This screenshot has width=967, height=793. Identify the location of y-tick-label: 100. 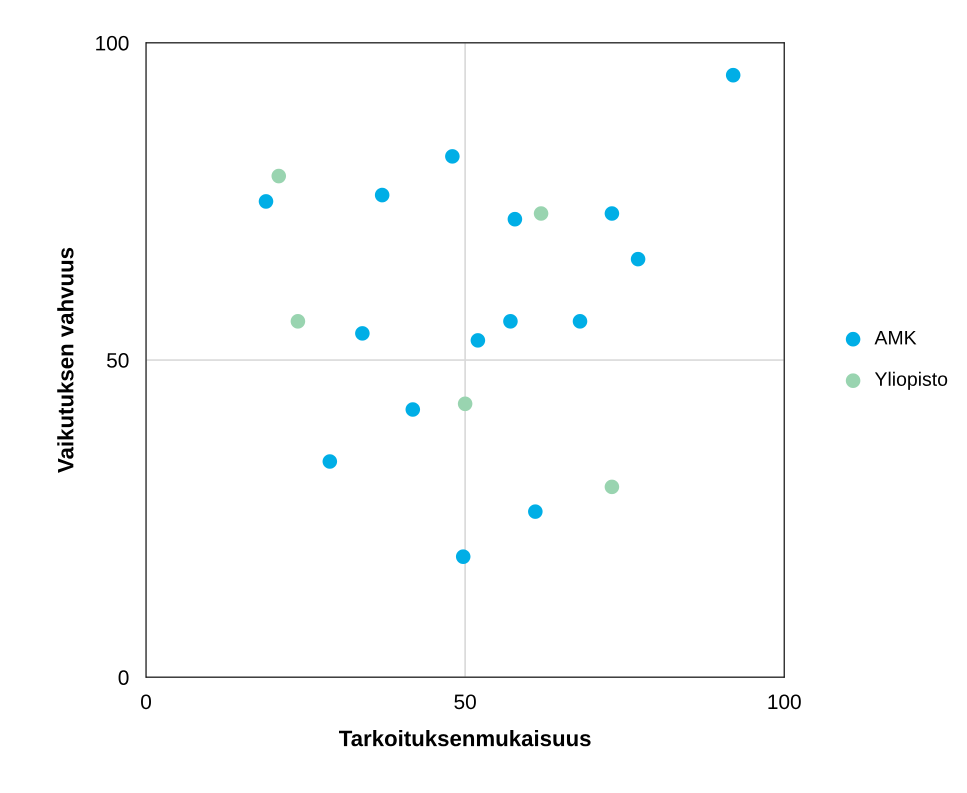
(112, 43).